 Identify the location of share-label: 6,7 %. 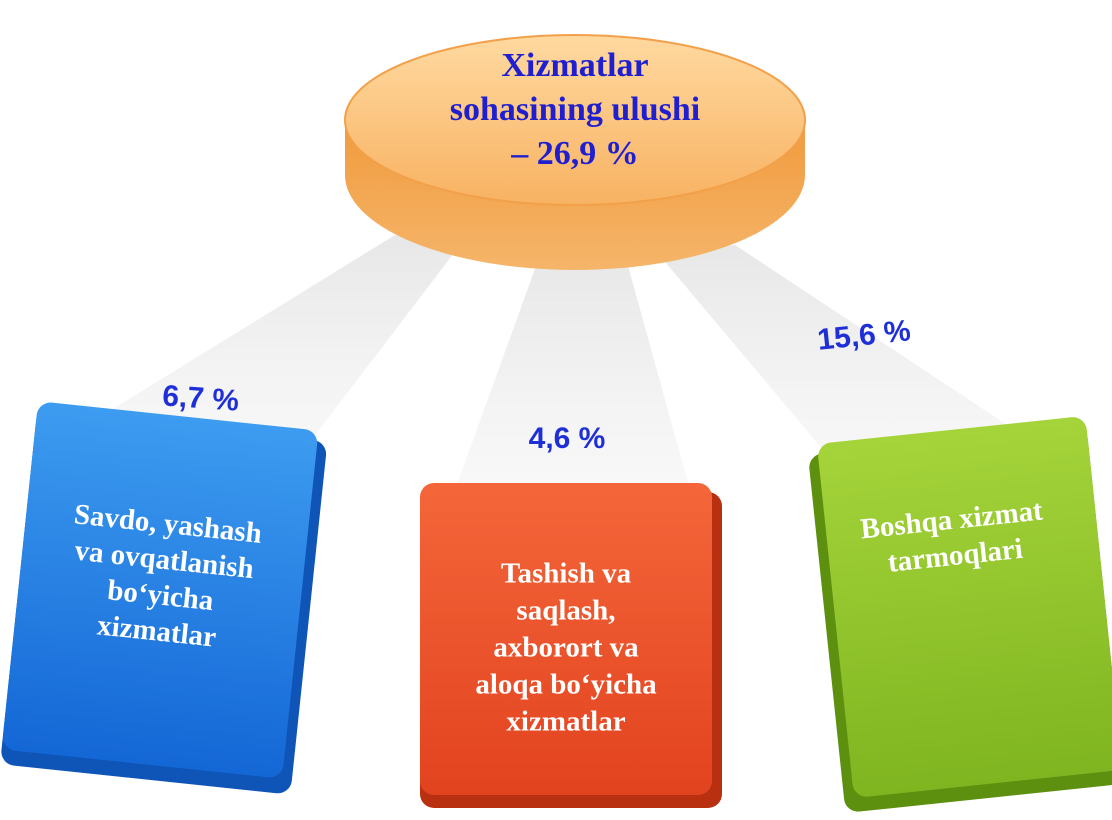
(200, 398).